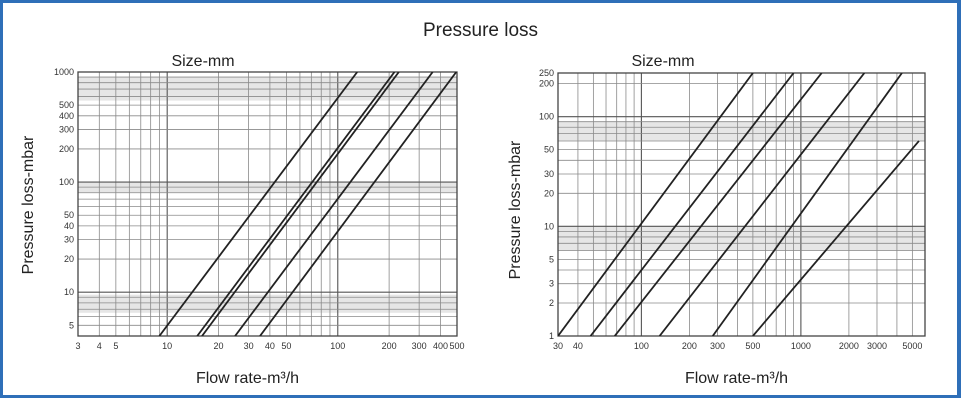 The height and width of the screenshot is (398, 961). I want to click on x-tick-label: 400, so click(440, 346).